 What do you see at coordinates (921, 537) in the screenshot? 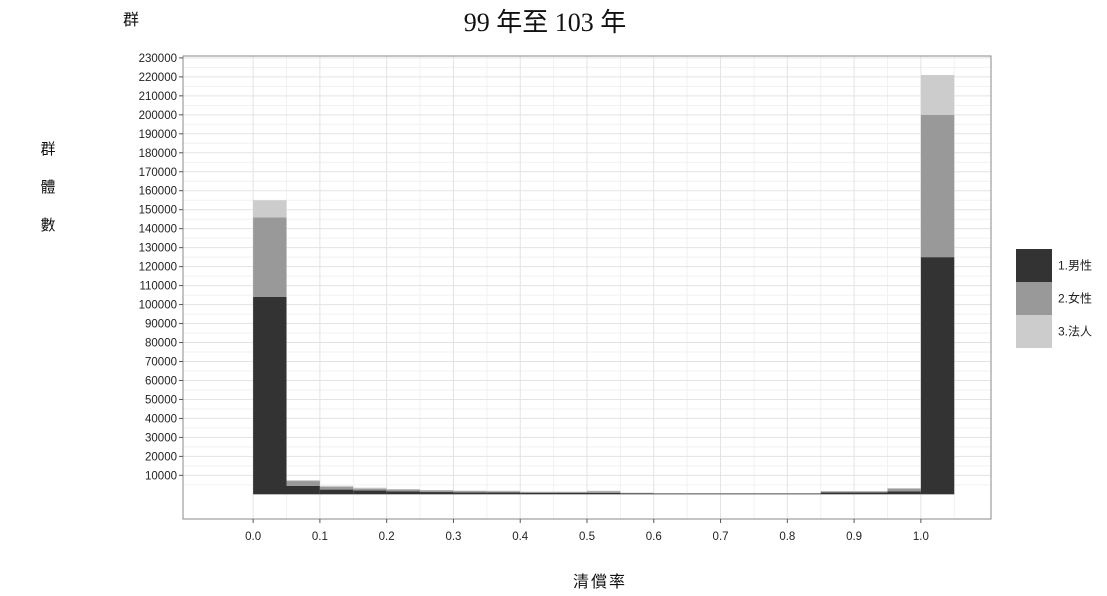
I see `x-tick-label: 1.0` at bounding box center [921, 537].